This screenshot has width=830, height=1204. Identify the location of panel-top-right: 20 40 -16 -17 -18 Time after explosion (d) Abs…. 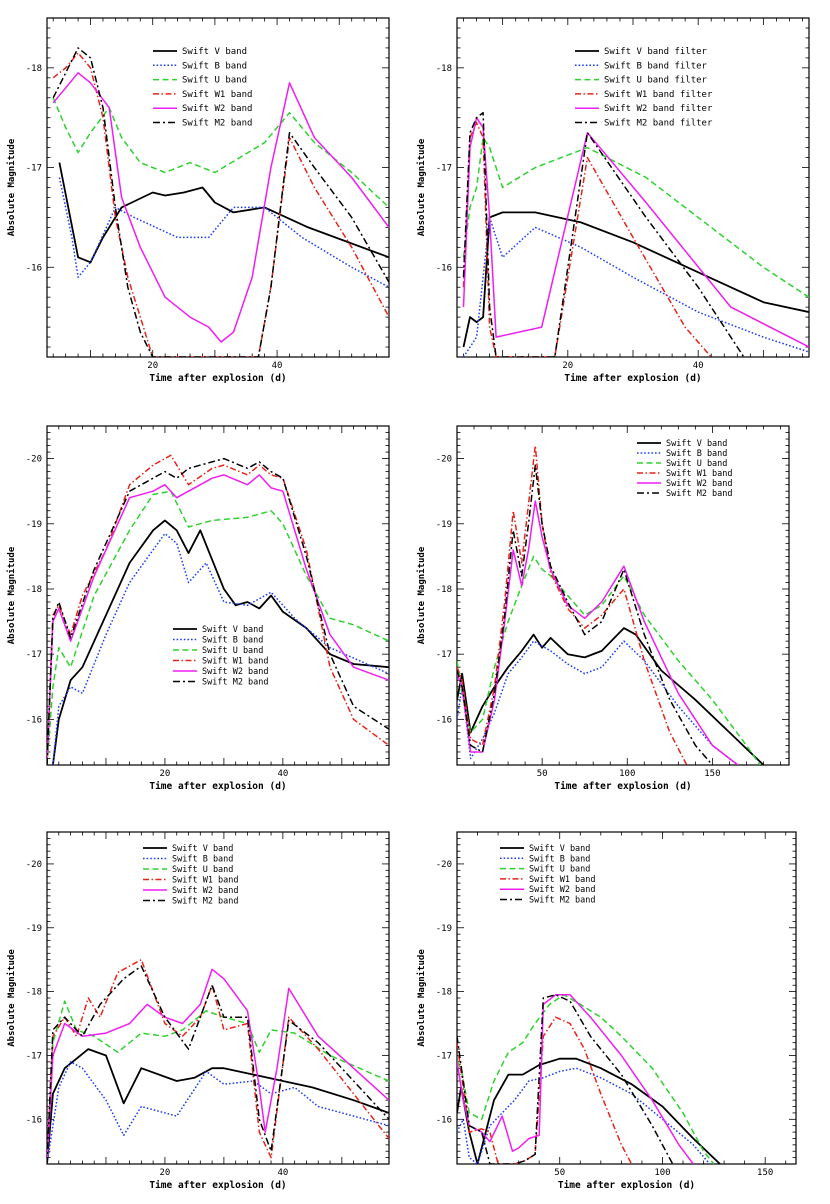
(613, 200).